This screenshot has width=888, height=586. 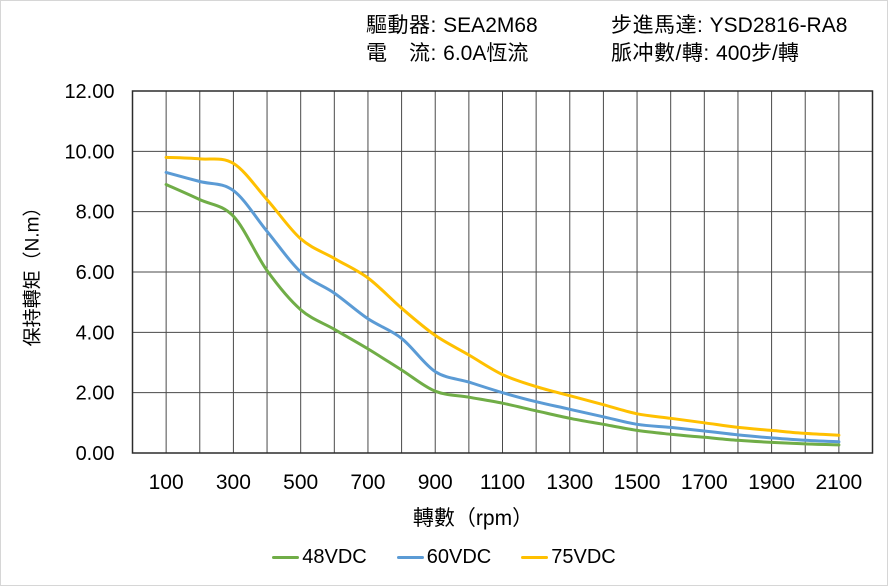 I want to click on x-tick-label: 700, so click(x=367, y=482).